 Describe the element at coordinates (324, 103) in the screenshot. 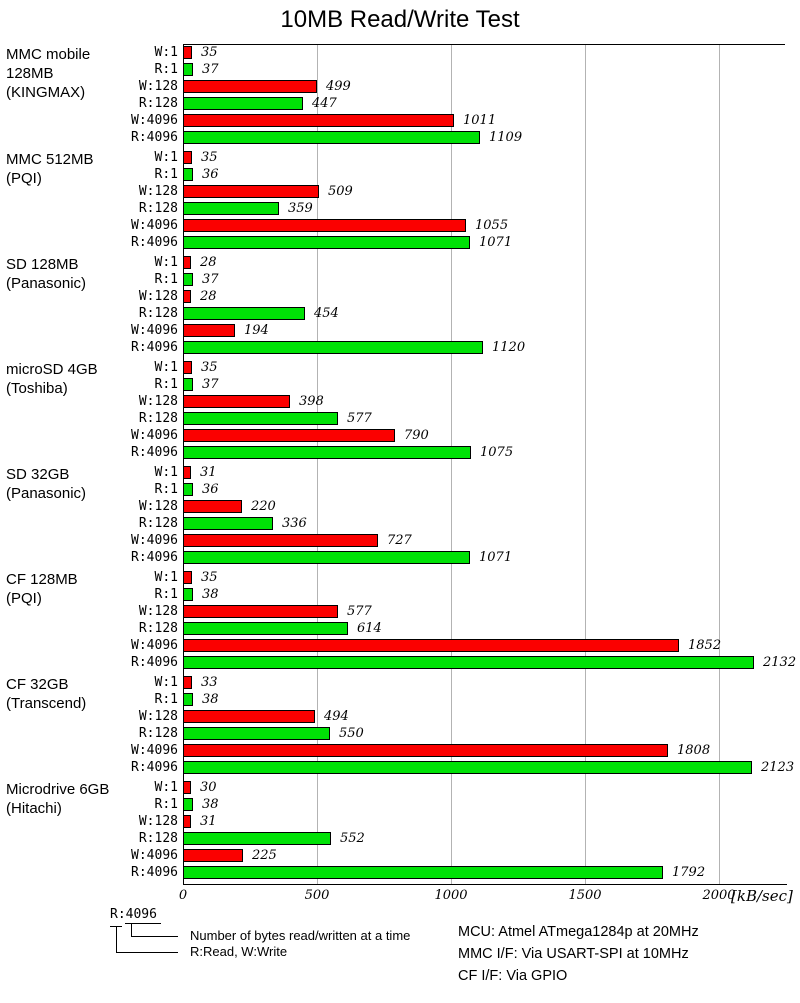

I see `bar-value-label: 447` at that location.